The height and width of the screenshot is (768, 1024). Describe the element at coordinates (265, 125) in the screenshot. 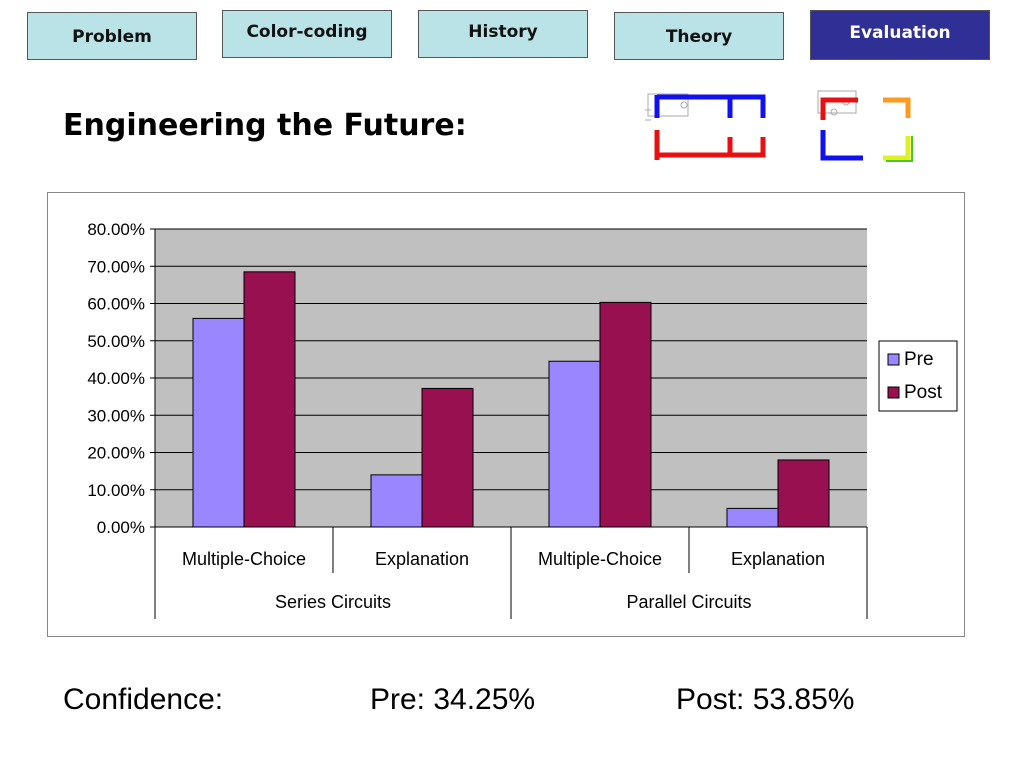

I see `page-title: Engineering the Future:` at that location.